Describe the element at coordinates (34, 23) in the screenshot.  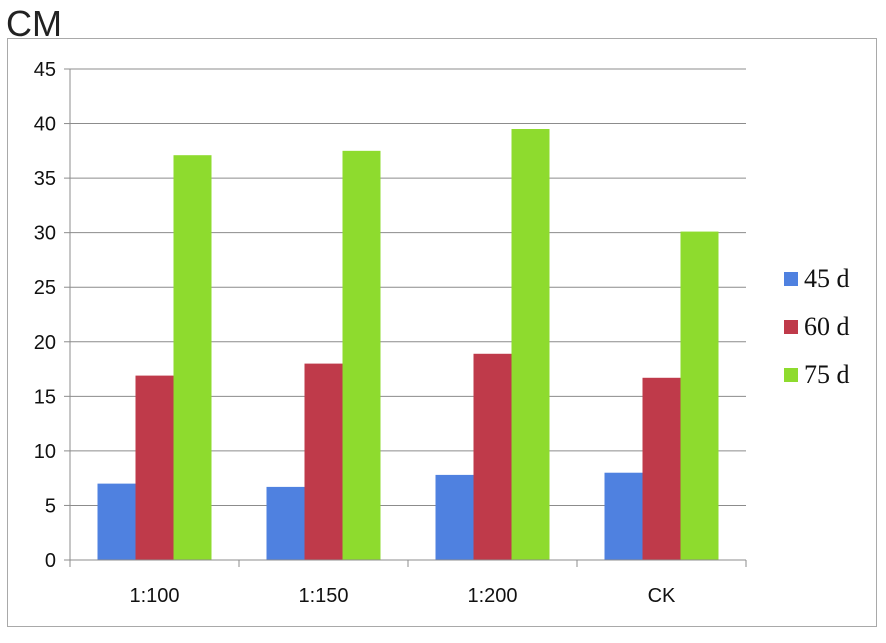
I see `y-axis-unit-label: CM` at that location.